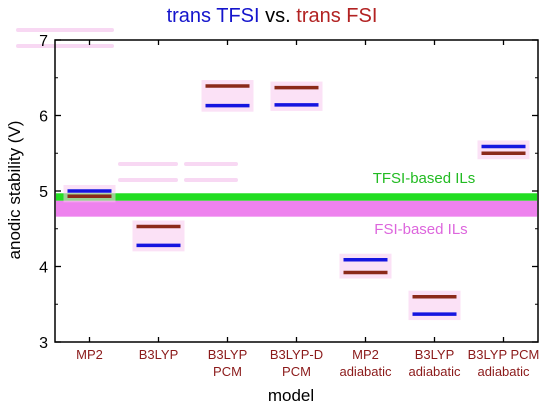  Describe the element at coordinates (296, 354) in the screenshot. I see `x-tick-label: B3LYP-D` at that location.